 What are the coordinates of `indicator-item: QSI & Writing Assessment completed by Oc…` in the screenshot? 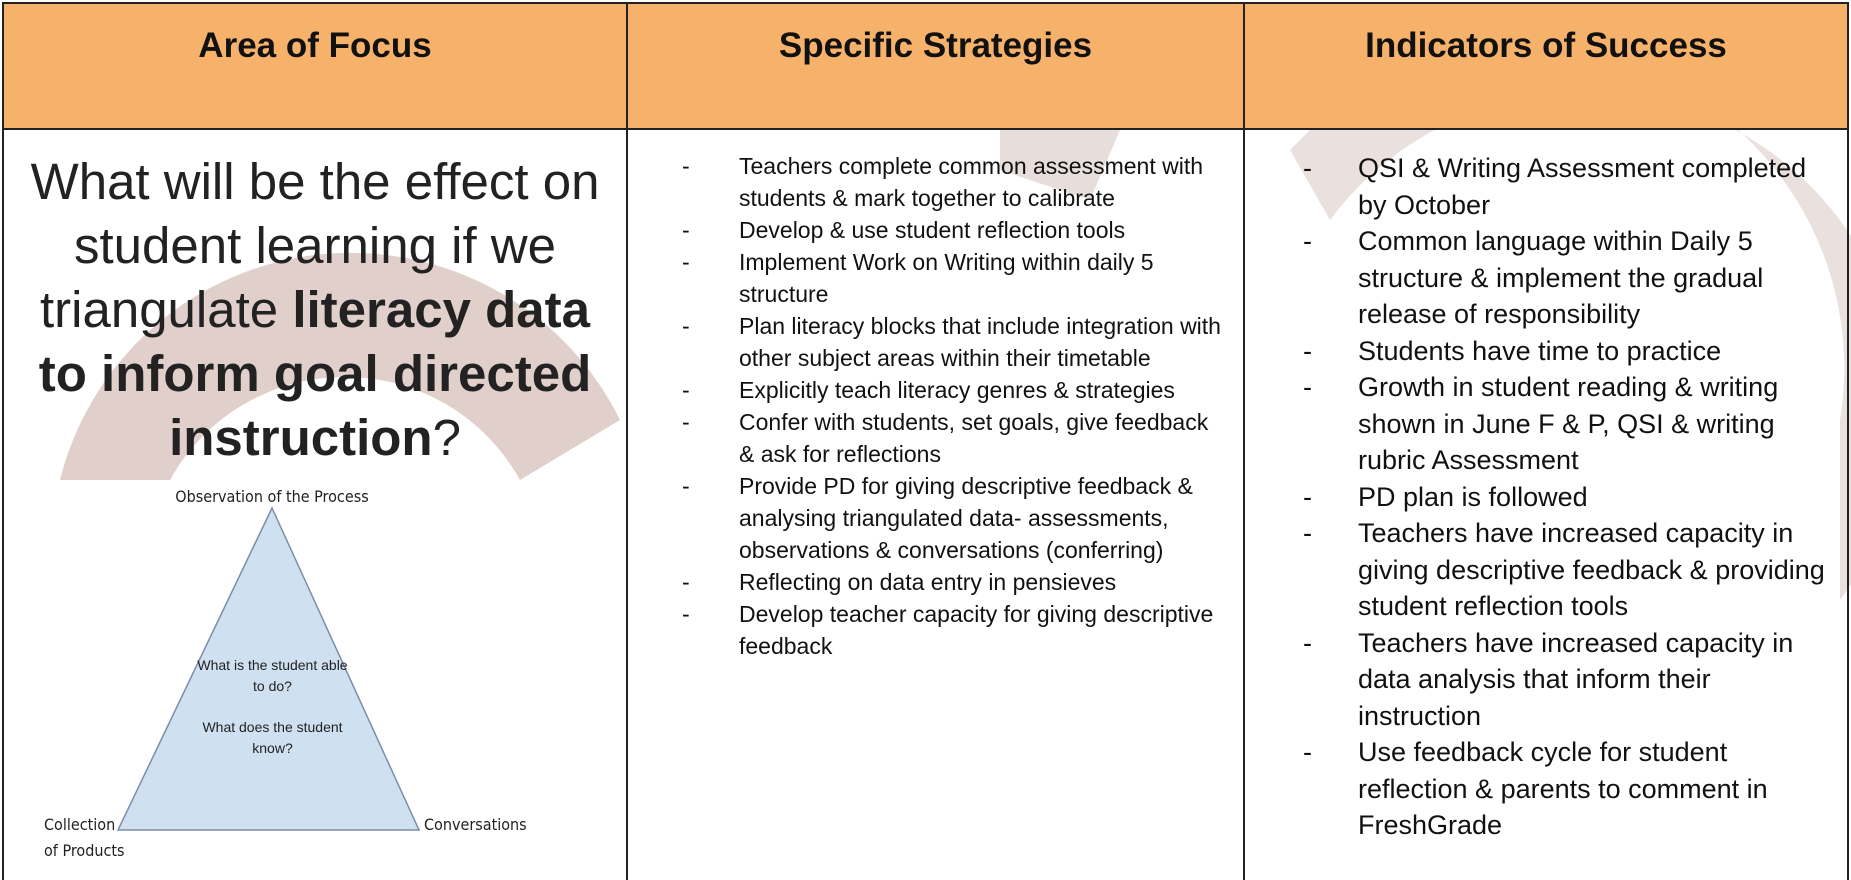 It's located at (1570, 186).